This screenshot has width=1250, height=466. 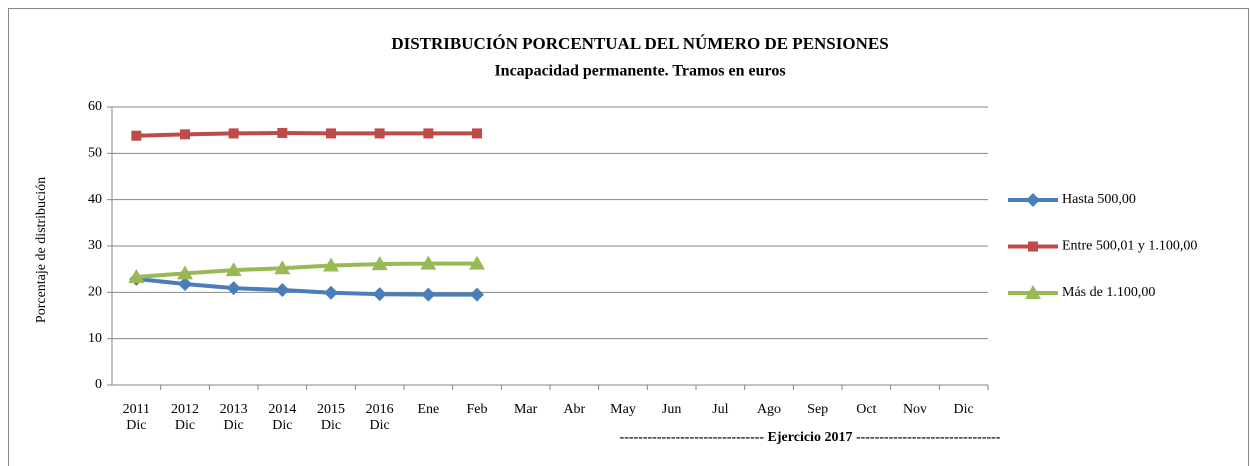 What do you see at coordinates (95, 199) in the screenshot?
I see `y-tick-label: 40` at bounding box center [95, 199].